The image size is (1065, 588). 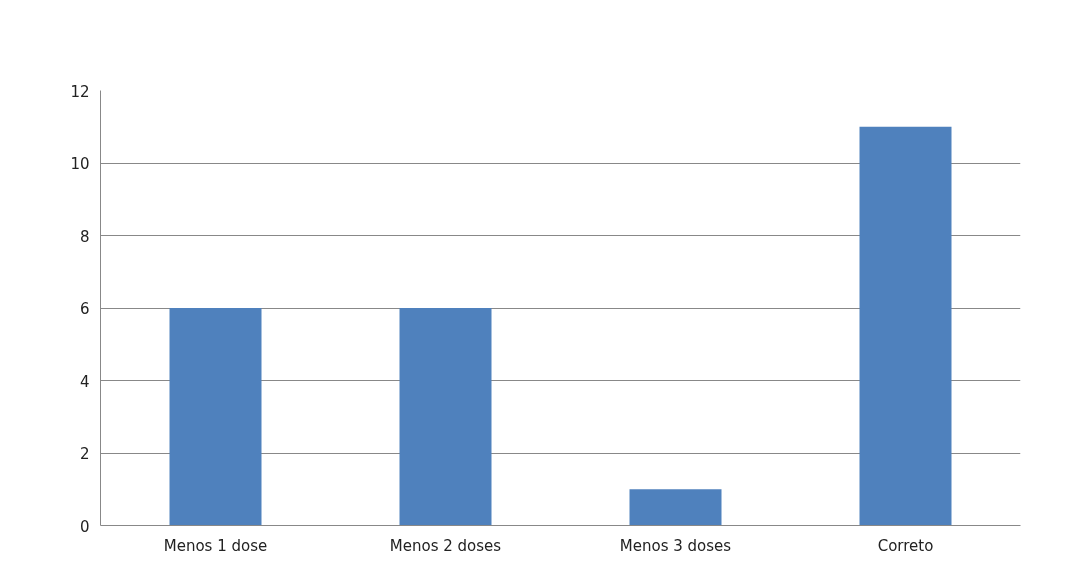 I want to click on x-tick-label: Menos 3 doses, so click(x=675, y=545).